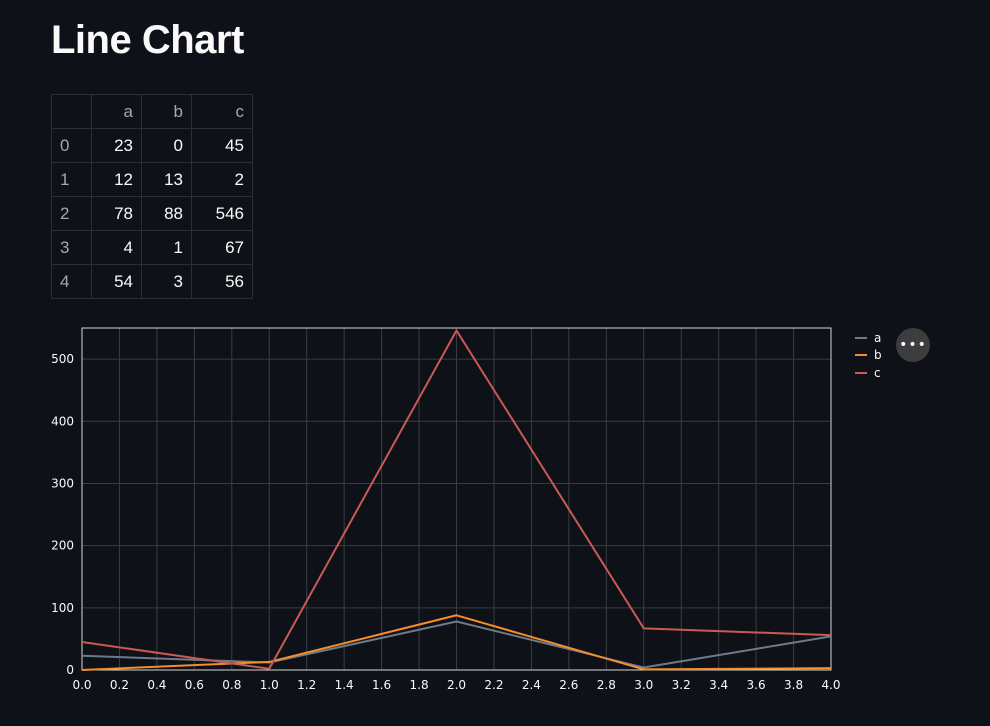 Image resolution: width=990 pixels, height=726 pixels. Describe the element at coordinates (81, 685) in the screenshot. I see `x-tick-label: 0.0` at that location.